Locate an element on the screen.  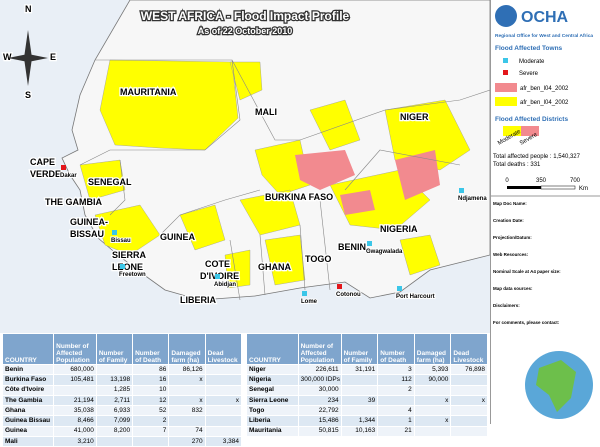
cell: 8,466 is located at coordinates (75, 421).